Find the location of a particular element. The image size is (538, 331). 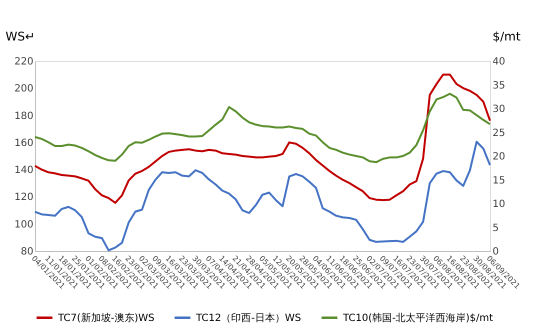

y-tick-label: 220 is located at coordinates (24, 62).